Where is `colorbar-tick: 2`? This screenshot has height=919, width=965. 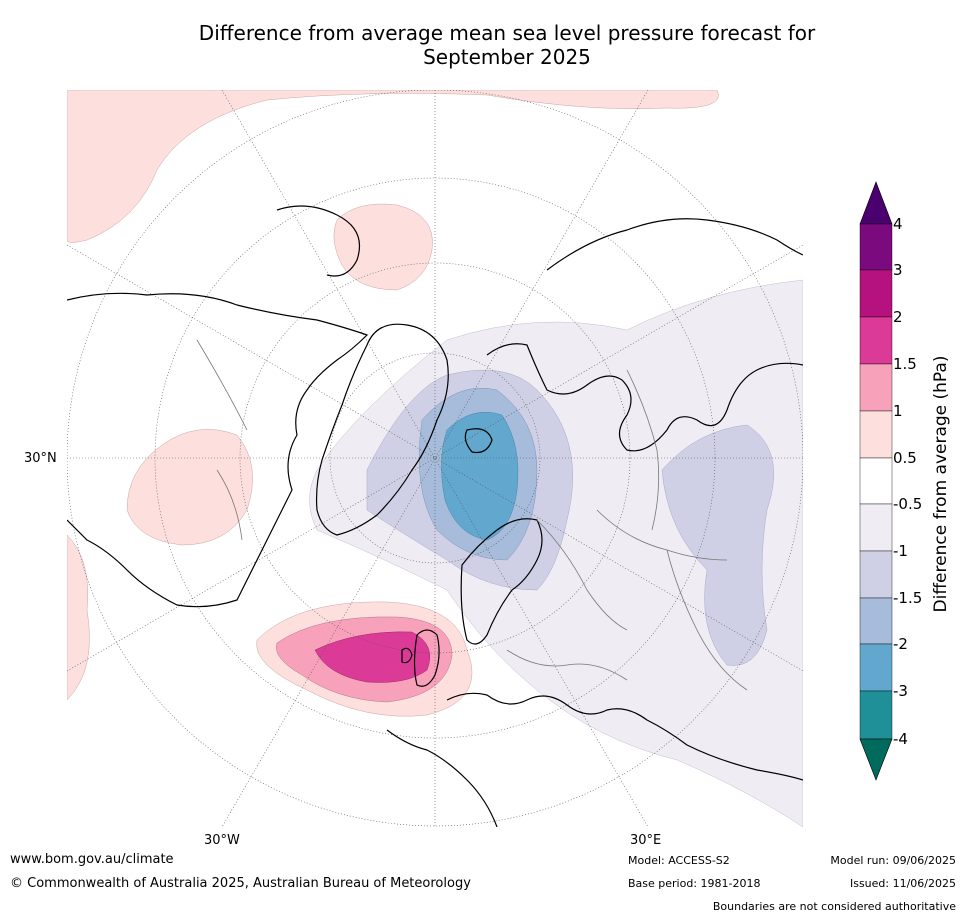 colorbar-tick: 2 is located at coordinates (898, 317).